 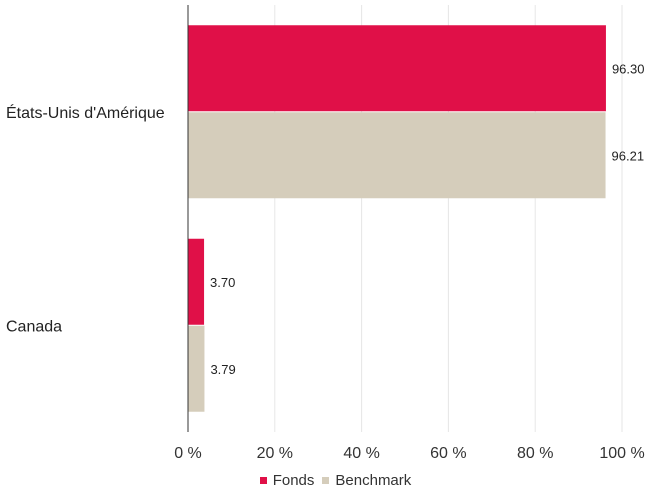 I want to click on legend-item-benchmark: Benchmark, so click(x=366, y=480).